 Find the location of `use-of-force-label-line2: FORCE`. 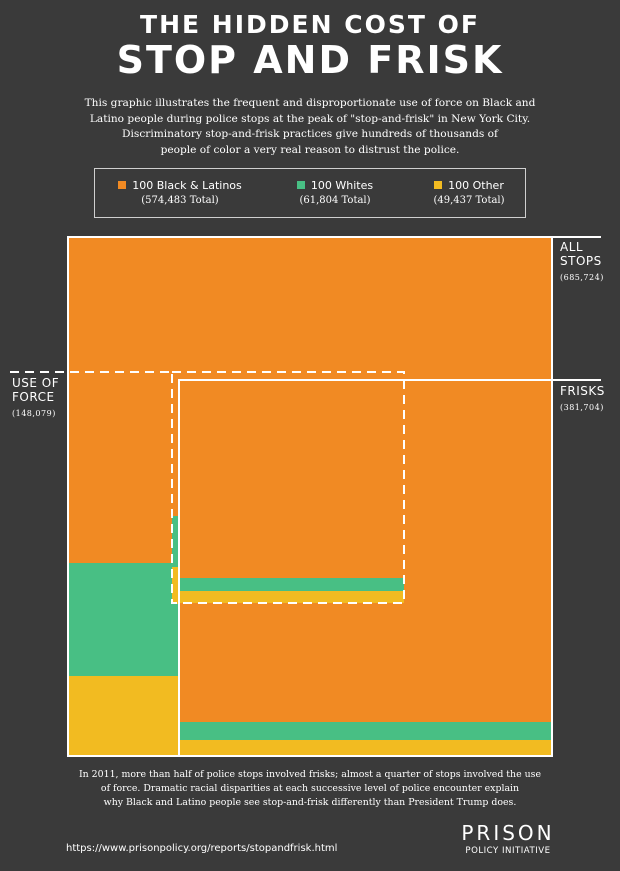

use-of-force-label-line2: FORCE is located at coordinates (33, 397).